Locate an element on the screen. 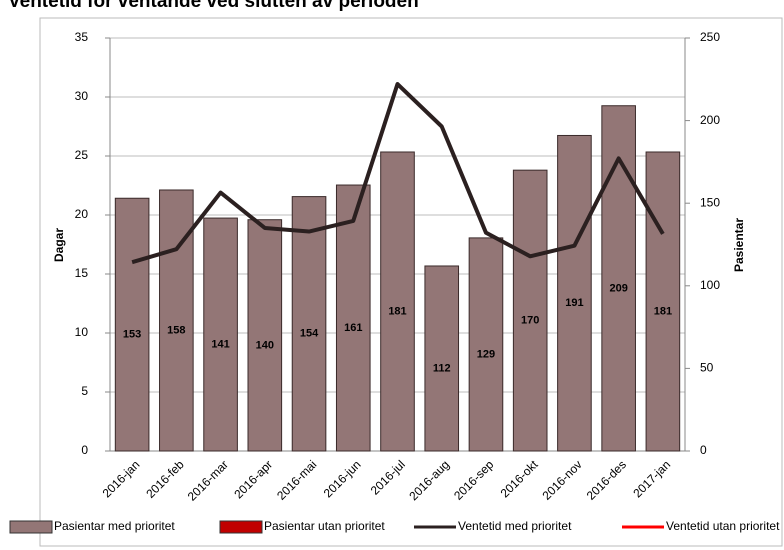 This screenshot has width=784, height=550. data-label: 154 is located at coordinates (309, 334).